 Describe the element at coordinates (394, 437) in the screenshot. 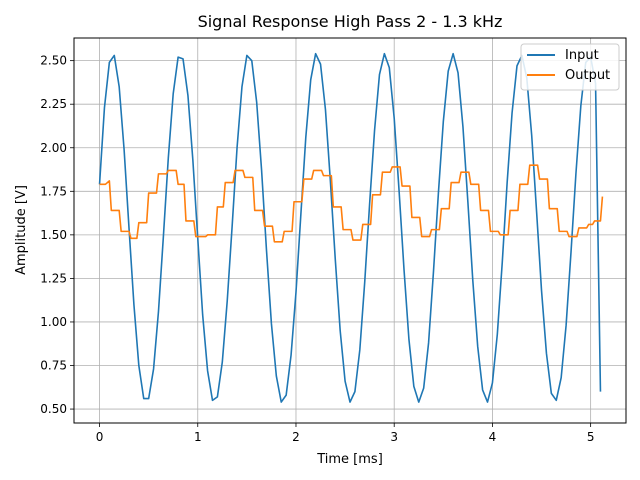

I see `x-tick-label: 3` at that location.